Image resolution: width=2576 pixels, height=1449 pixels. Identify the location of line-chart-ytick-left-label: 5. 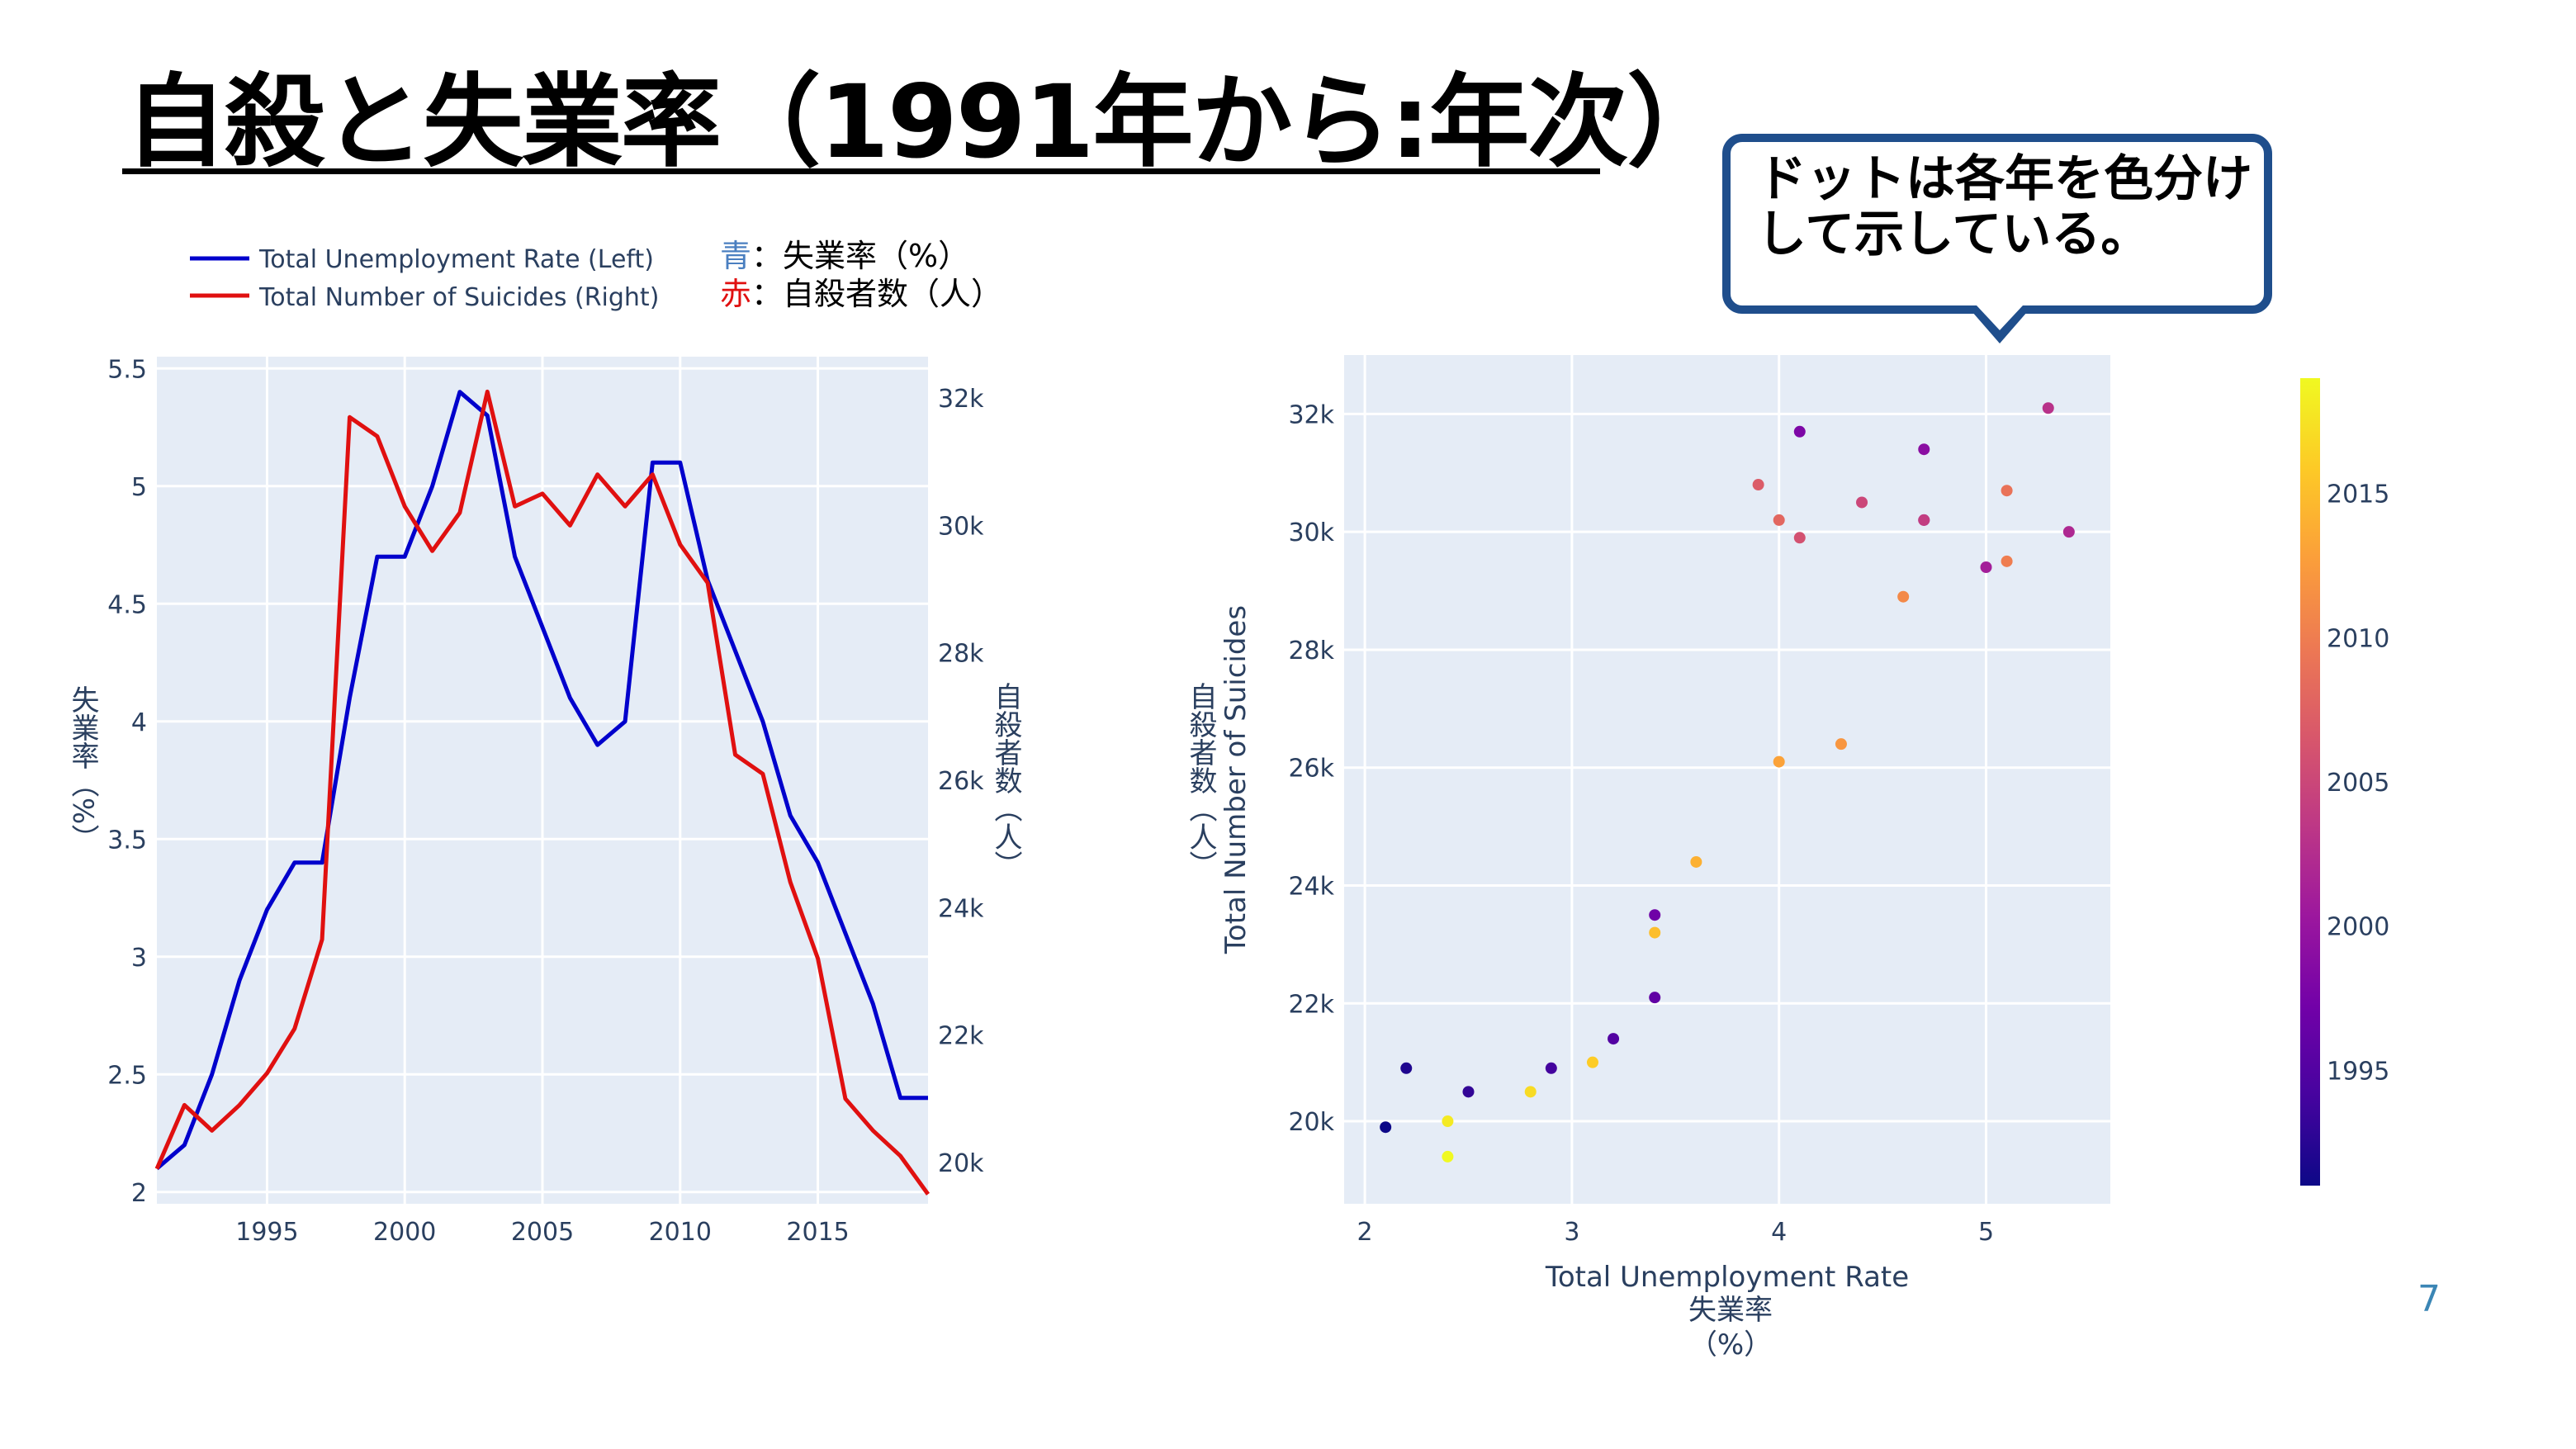
(139, 487).